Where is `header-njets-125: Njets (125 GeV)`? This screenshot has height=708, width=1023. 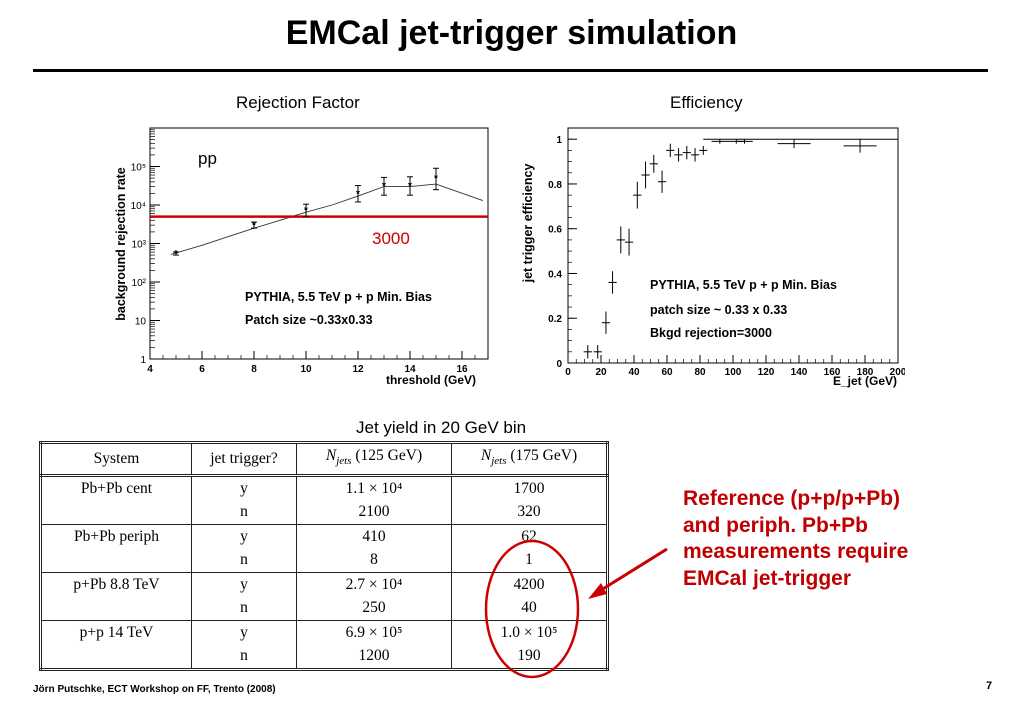
header-njets-125: Njets (125 GeV) is located at coordinates (374, 459).